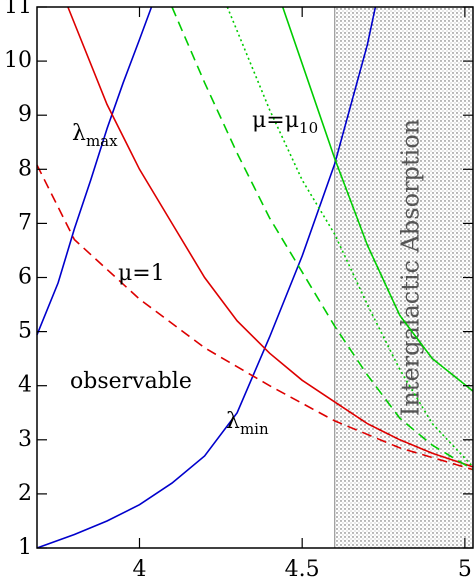 This screenshot has width=474, height=583. Describe the element at coordinates (18, 9) in the screenshot. I see `y-tick-label: 11` at that location.